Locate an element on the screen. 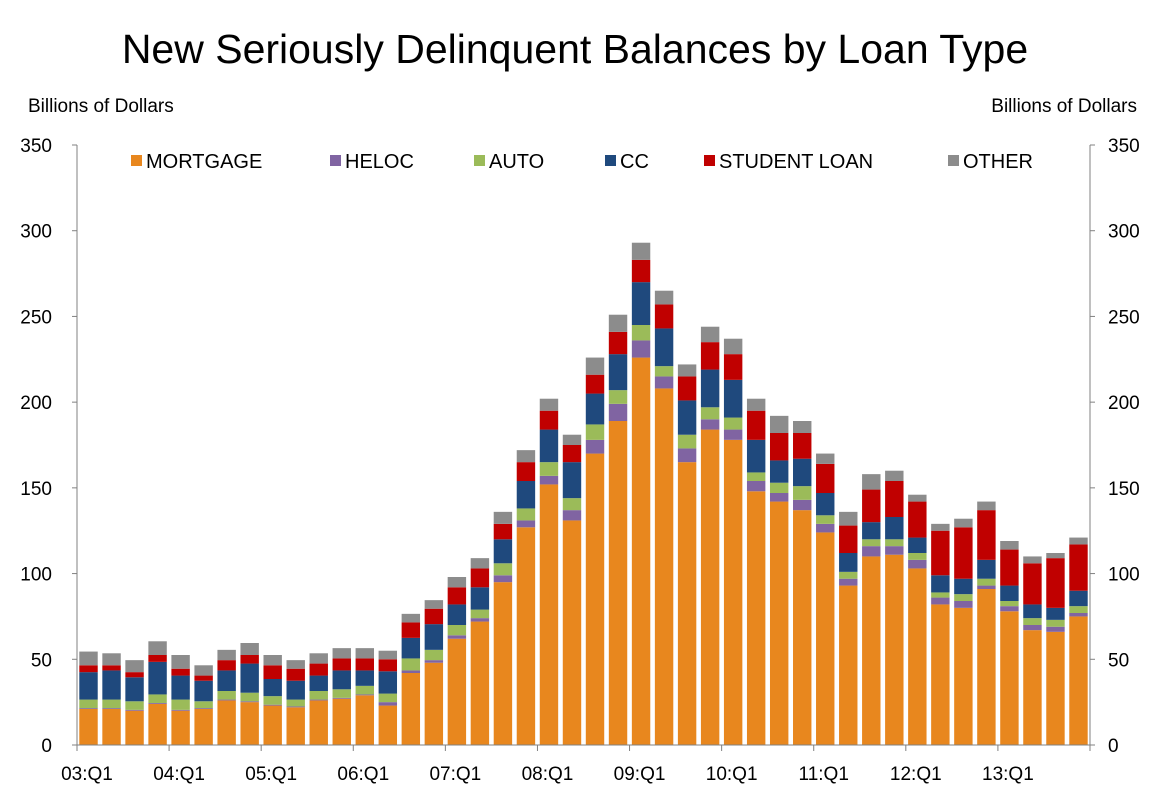 The image size is (1163, 799). bar-segment-mortgage-04:Q4 is located at coordinates (249, 723).